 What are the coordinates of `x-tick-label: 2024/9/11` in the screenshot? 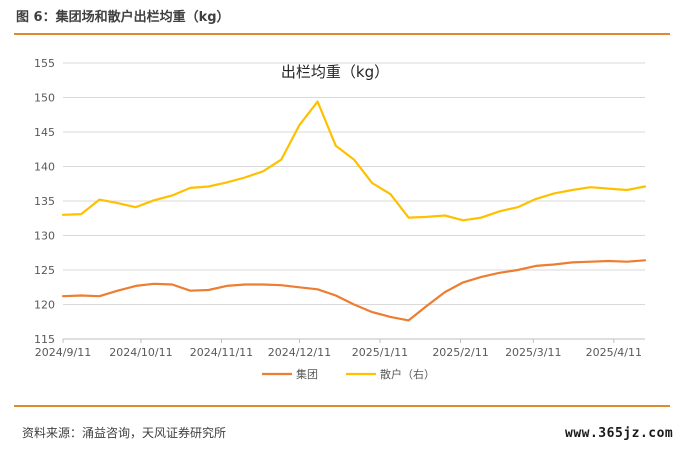 It's located at (63, 352).